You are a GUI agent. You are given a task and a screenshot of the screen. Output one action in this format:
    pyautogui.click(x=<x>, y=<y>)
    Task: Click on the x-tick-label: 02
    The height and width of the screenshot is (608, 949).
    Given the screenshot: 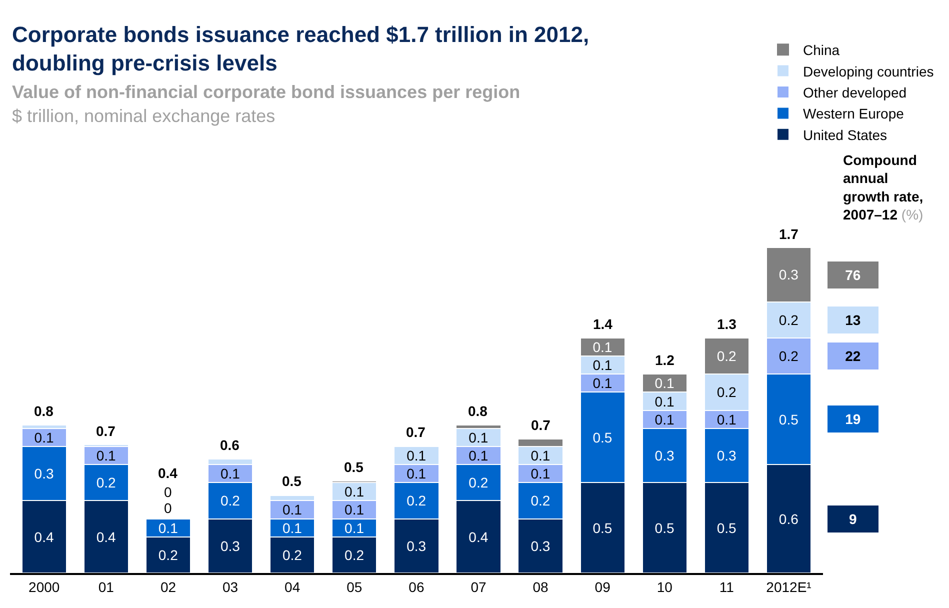 What is the action you would take?
    pyautogui.click(x=168, y=586)
    